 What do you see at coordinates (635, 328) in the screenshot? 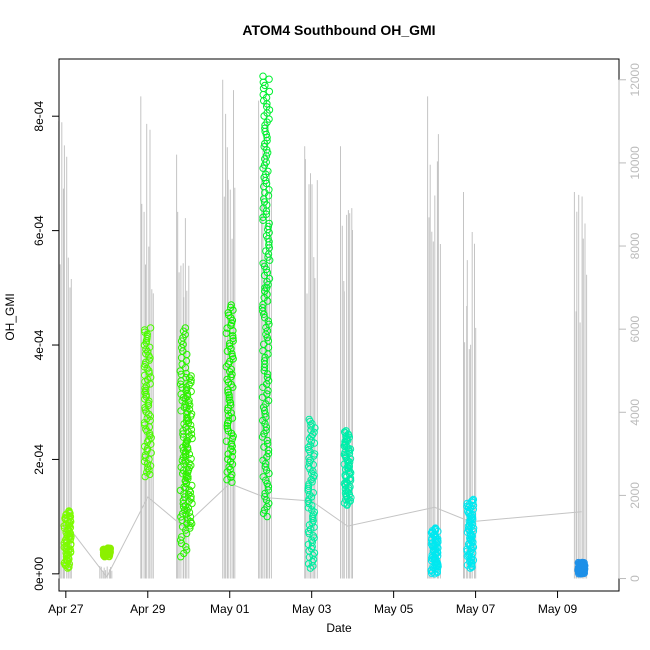
I see `altitude-tick-label: 6000` at bounding box center [635, 328].